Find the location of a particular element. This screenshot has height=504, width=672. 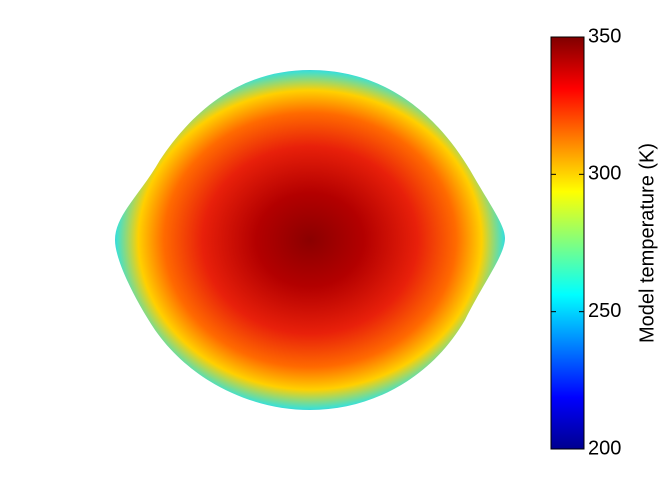

colorbar-tick-label: 350 is located at coordinates (604, 36).